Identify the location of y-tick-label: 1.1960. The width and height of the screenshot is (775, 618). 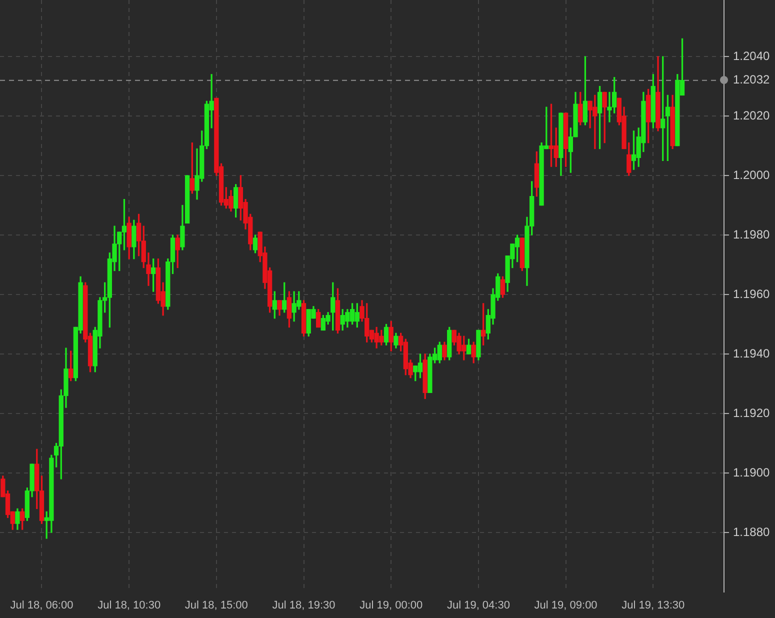
(751, 293).